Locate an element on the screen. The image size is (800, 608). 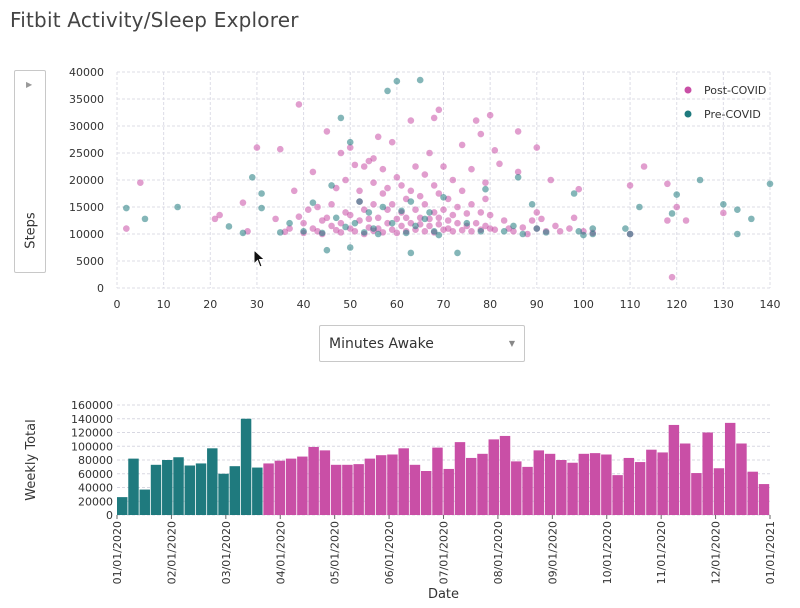
legend-label: Pre-COVID is located at coordinates (732, 114).